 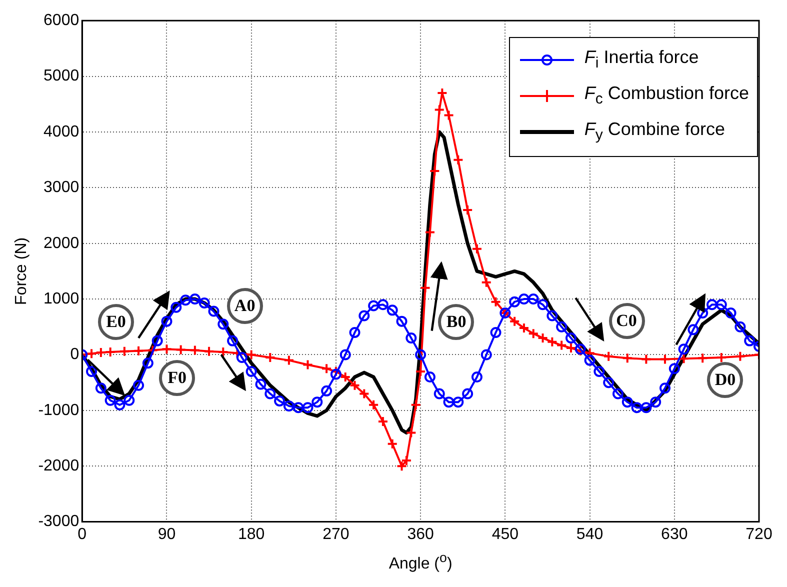 What do you see at coordinates (505, 534) in the screenshot?
I see `x-tick-label: 450` at bounding box center [505, 534].